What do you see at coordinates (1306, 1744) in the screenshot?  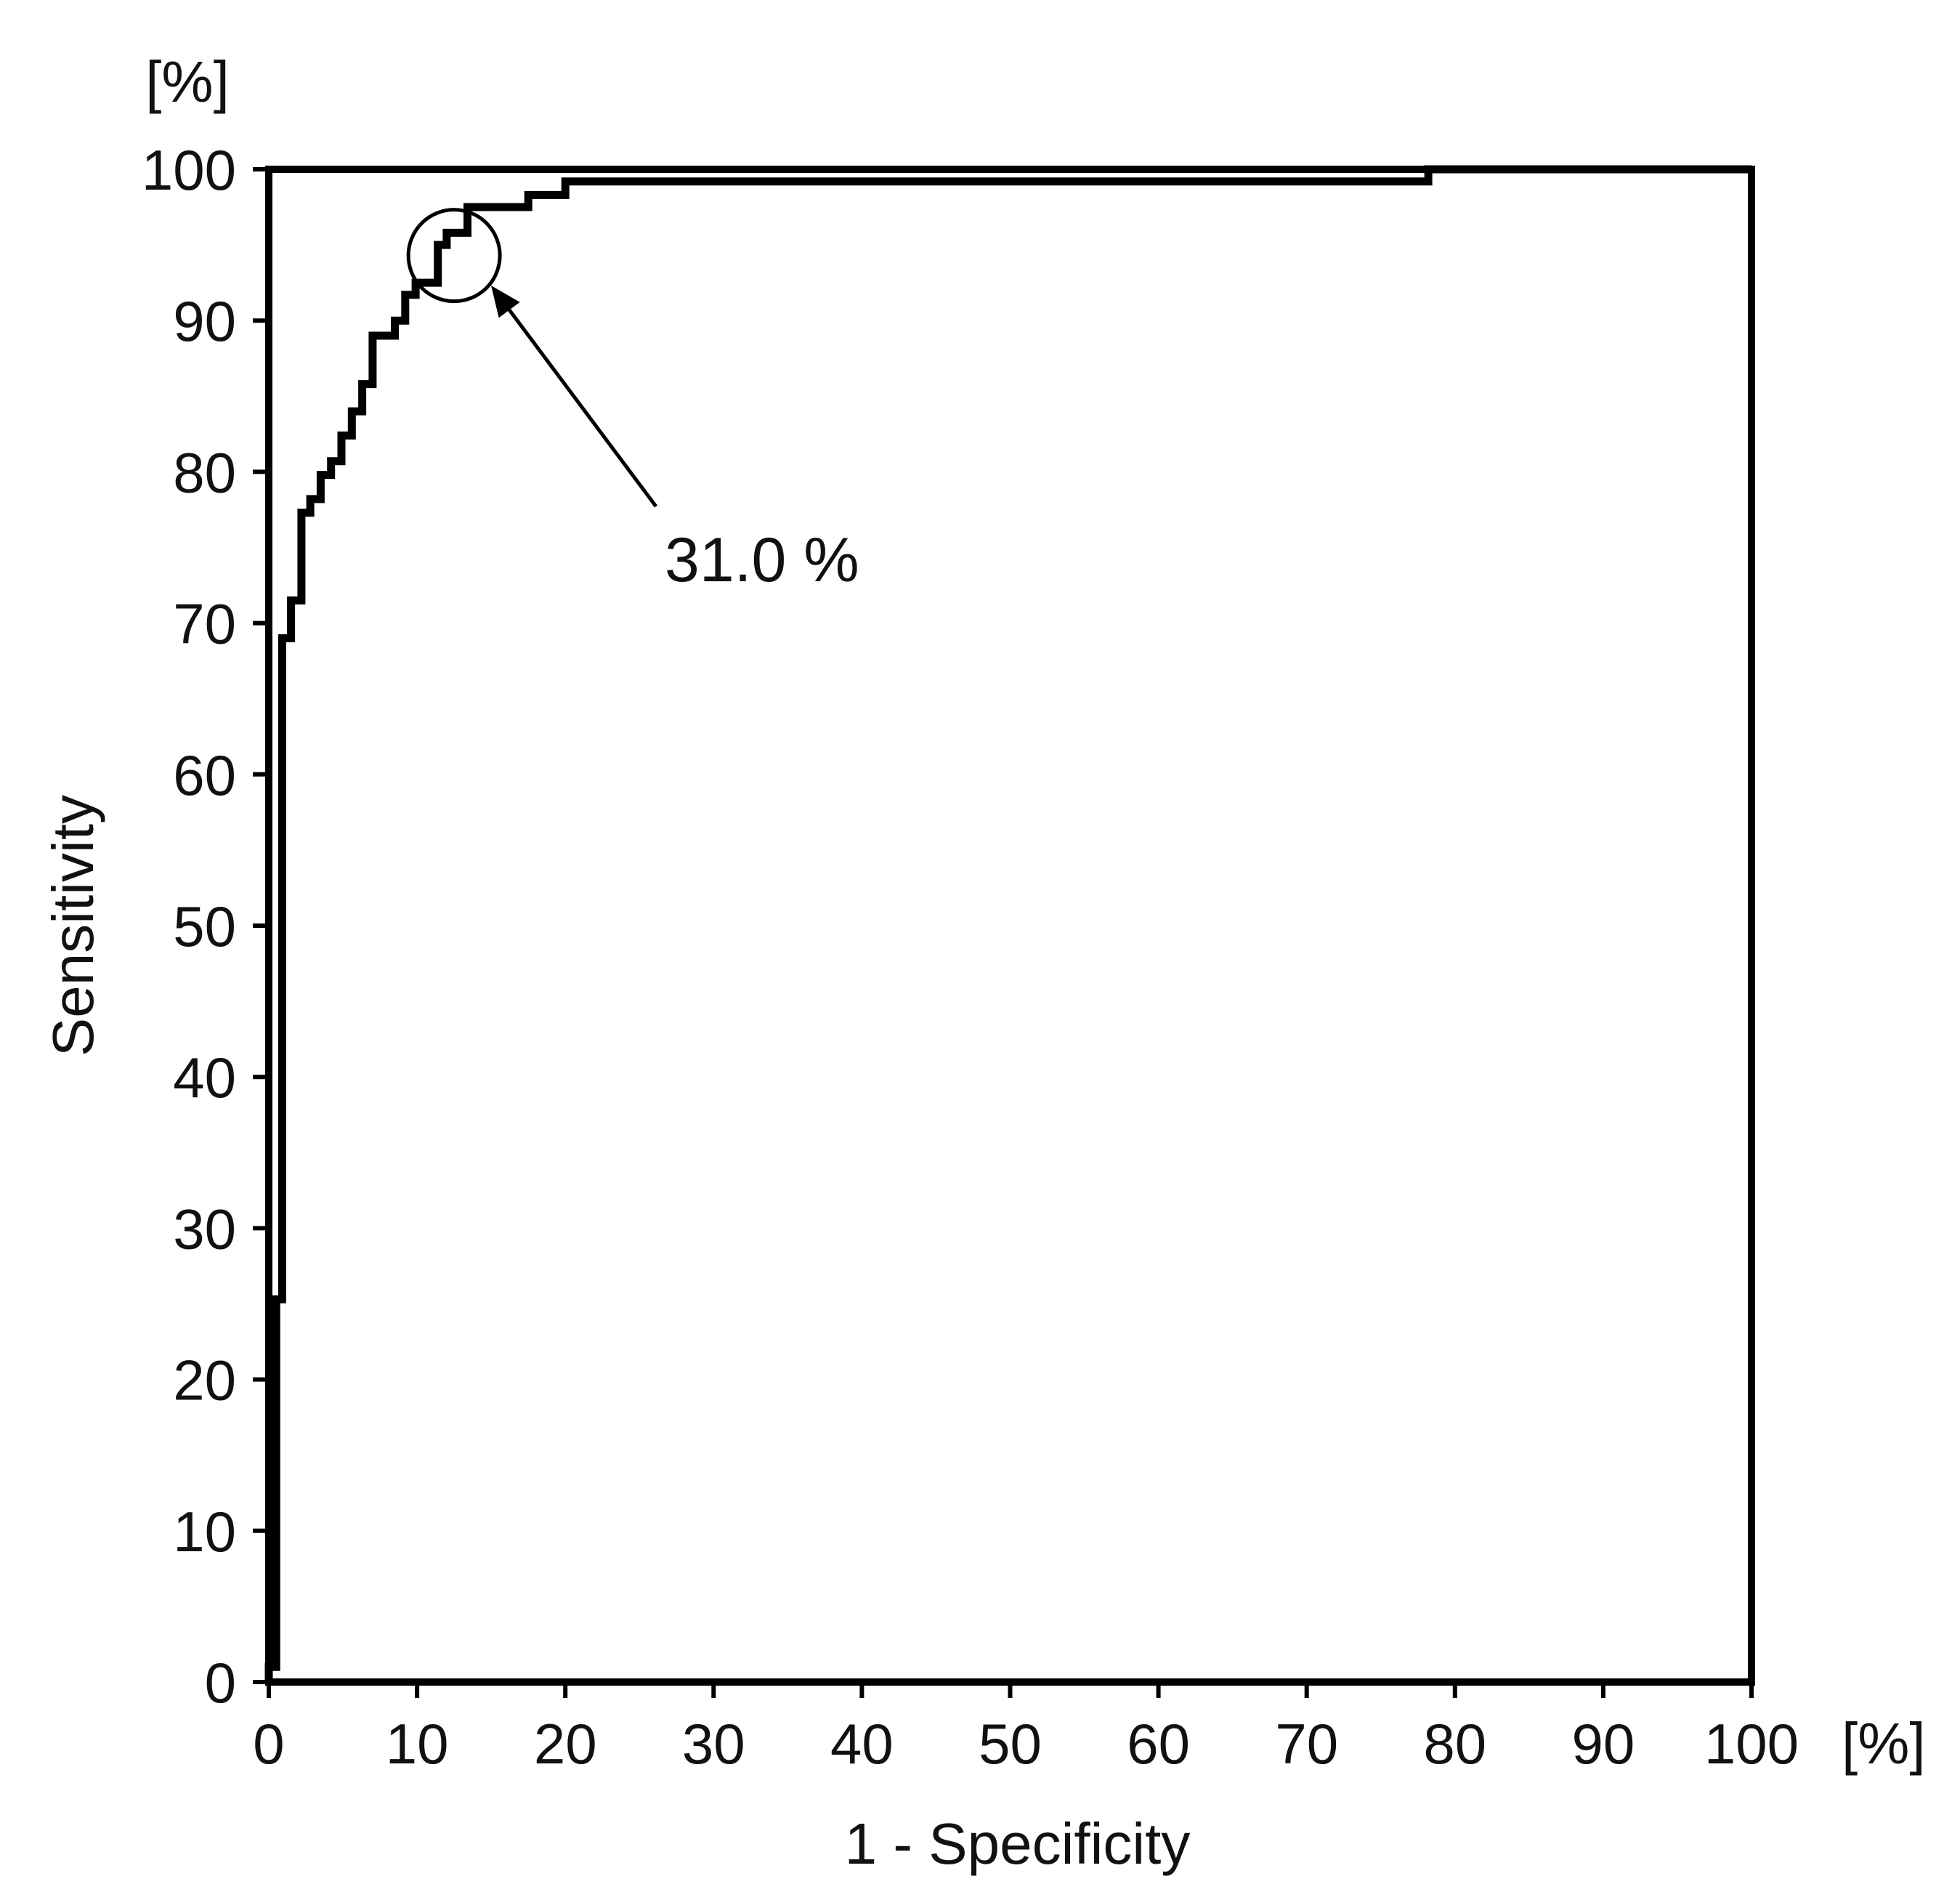 I see `x-tick-label: 70` at bounding box center [1306, 1744].